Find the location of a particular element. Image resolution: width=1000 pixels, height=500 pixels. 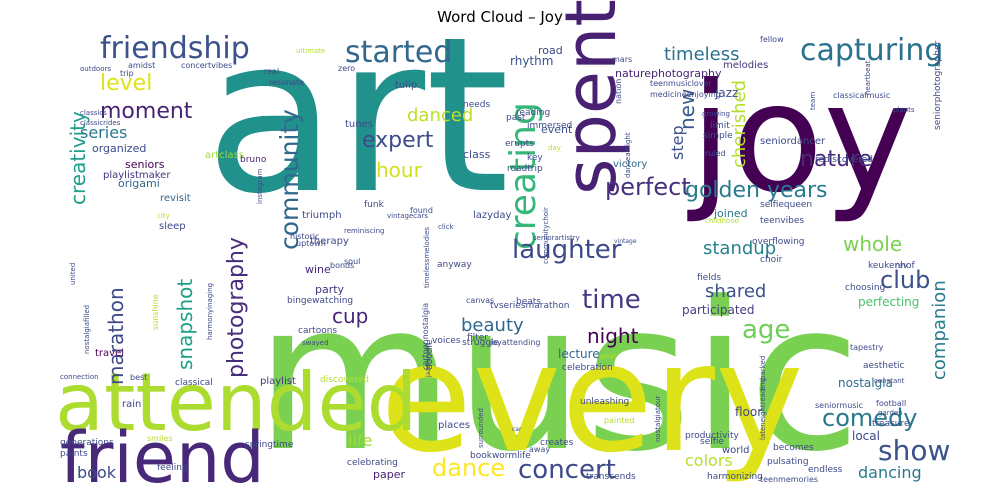

word-therapy: therapy is located at coordinates (329, 241).